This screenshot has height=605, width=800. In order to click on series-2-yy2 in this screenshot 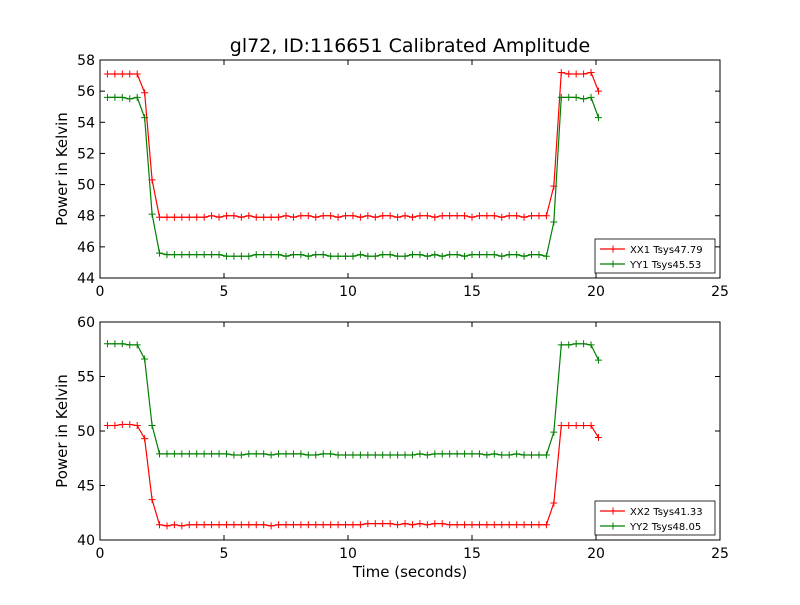, I will do `click(352, 399)`.